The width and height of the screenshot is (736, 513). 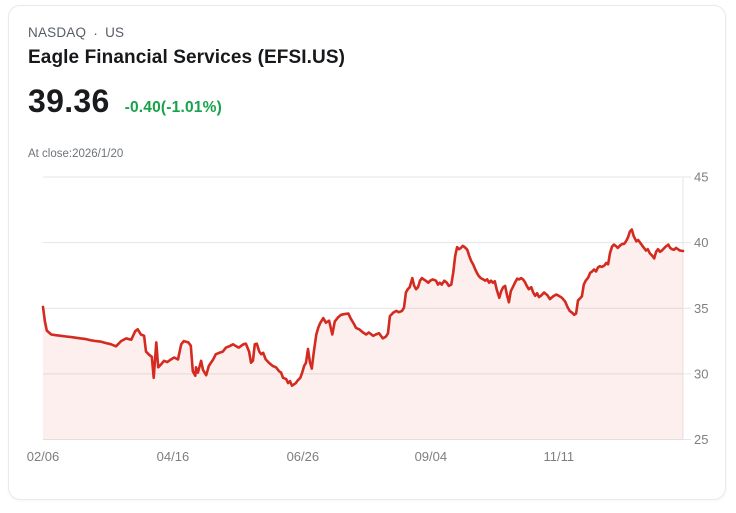 I want to click on y-axis-label-30: 30, so click(x=701, y=373).